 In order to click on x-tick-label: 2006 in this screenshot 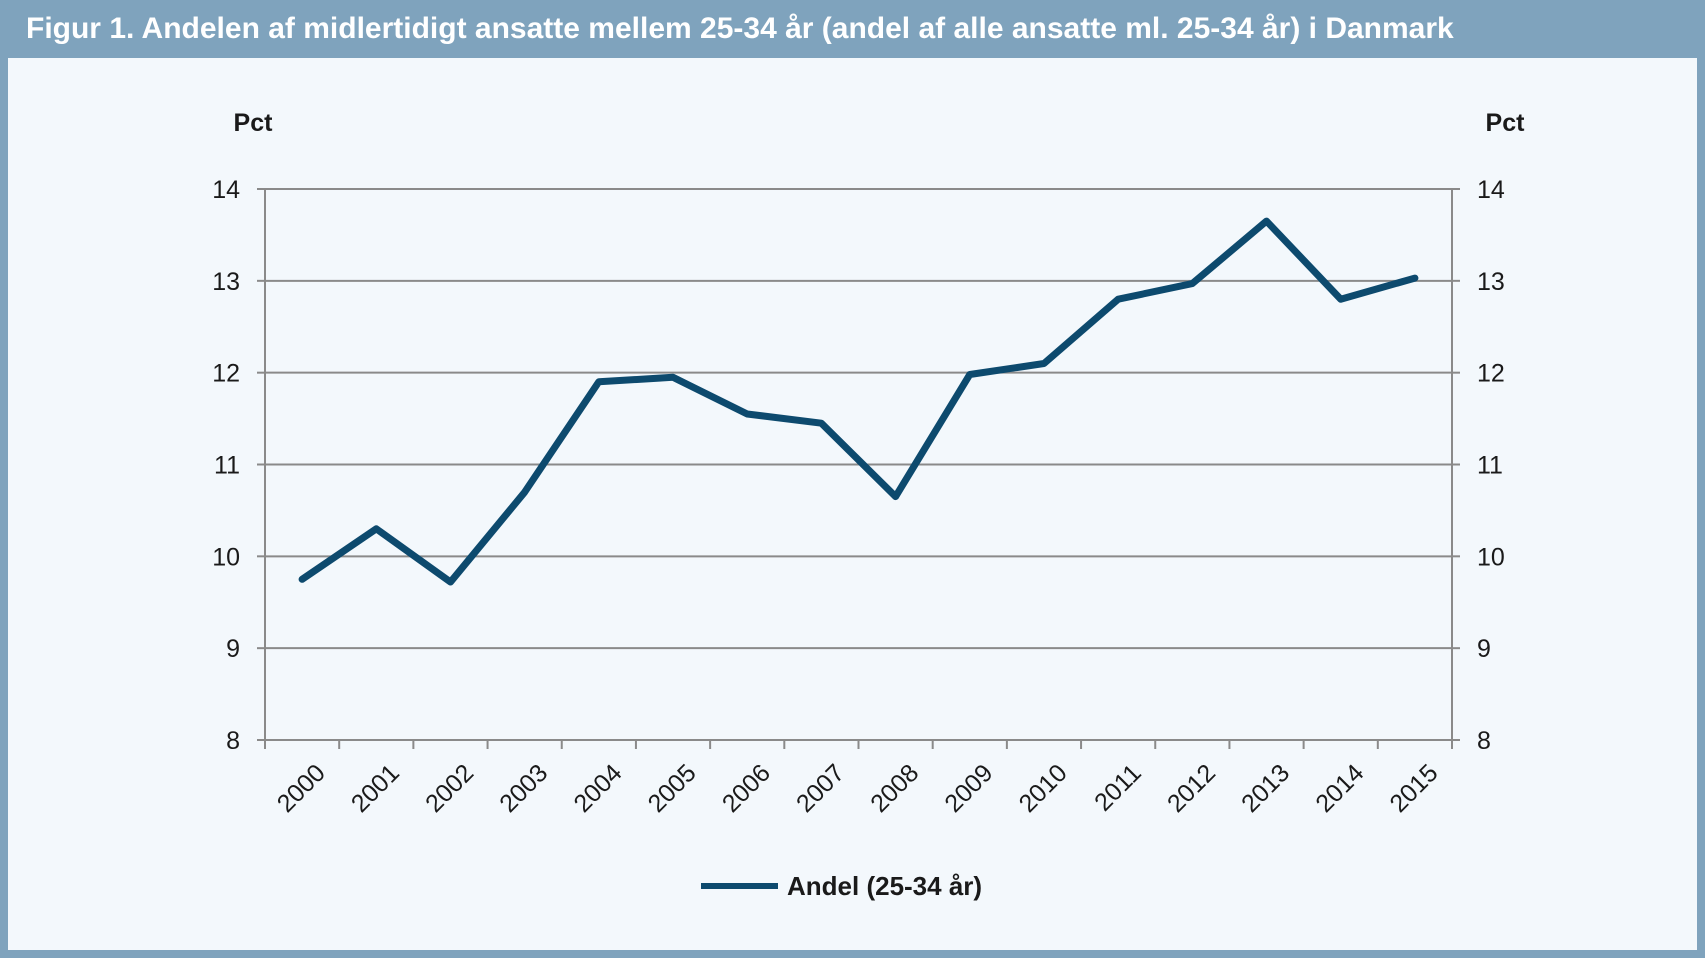, I will do `click(746, 788)`.